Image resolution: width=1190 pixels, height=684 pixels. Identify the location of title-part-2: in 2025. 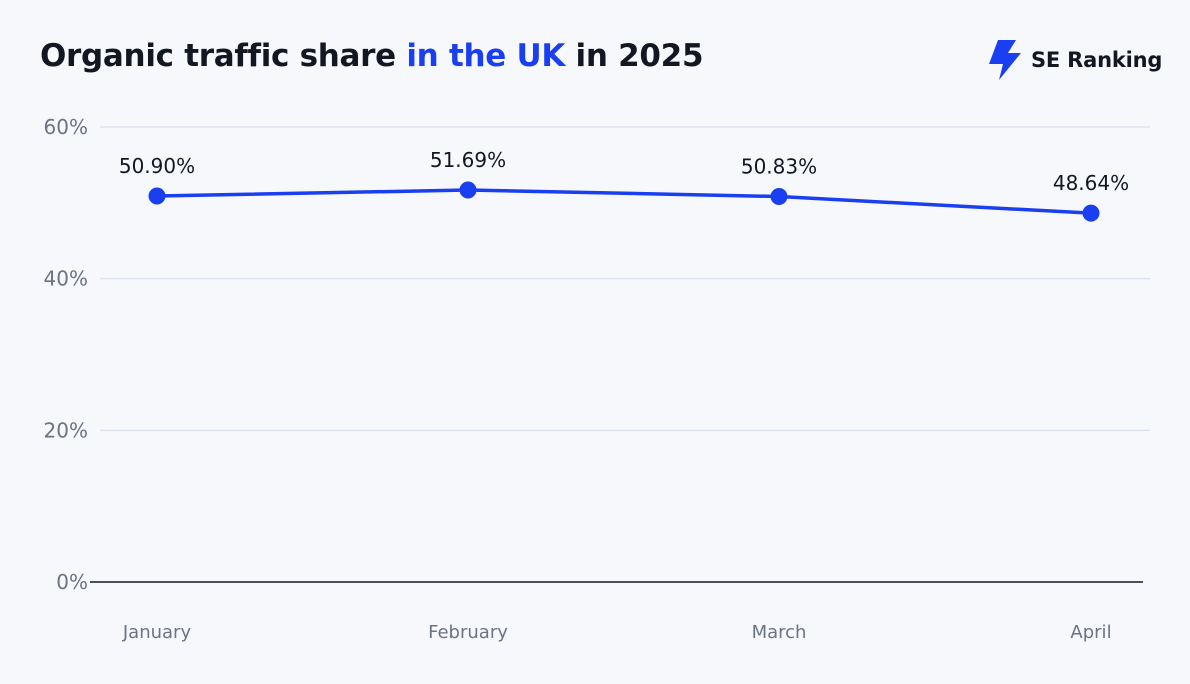
(634, 56).